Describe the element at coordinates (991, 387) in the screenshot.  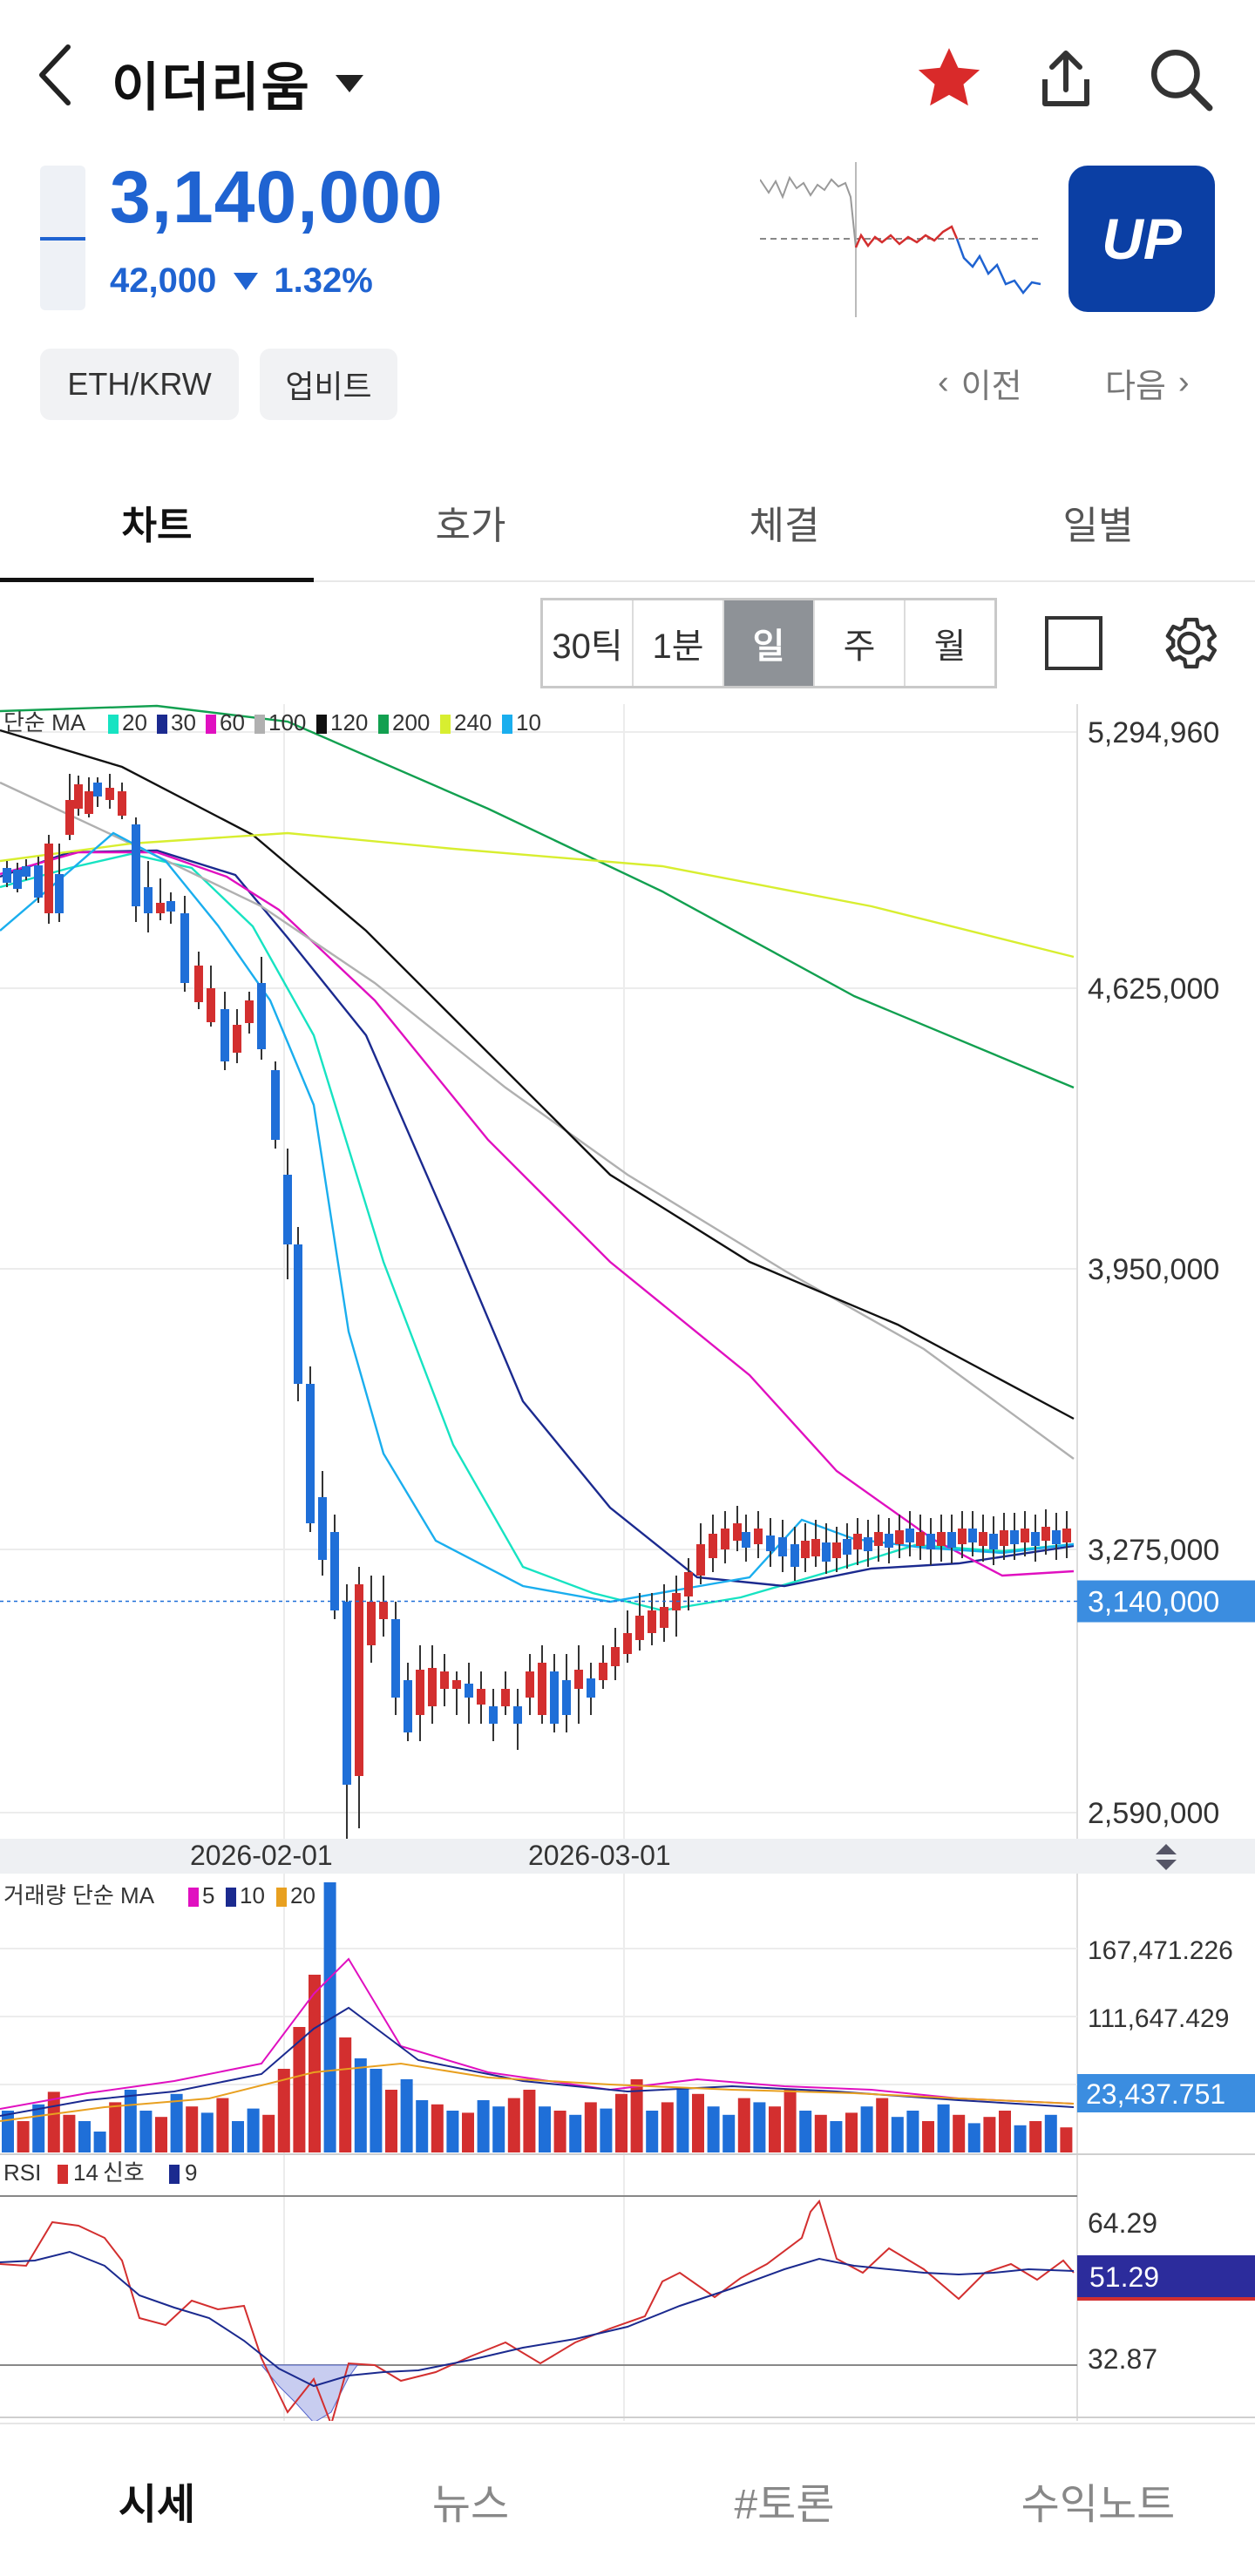
I see `prev-label: 이전` at that location.